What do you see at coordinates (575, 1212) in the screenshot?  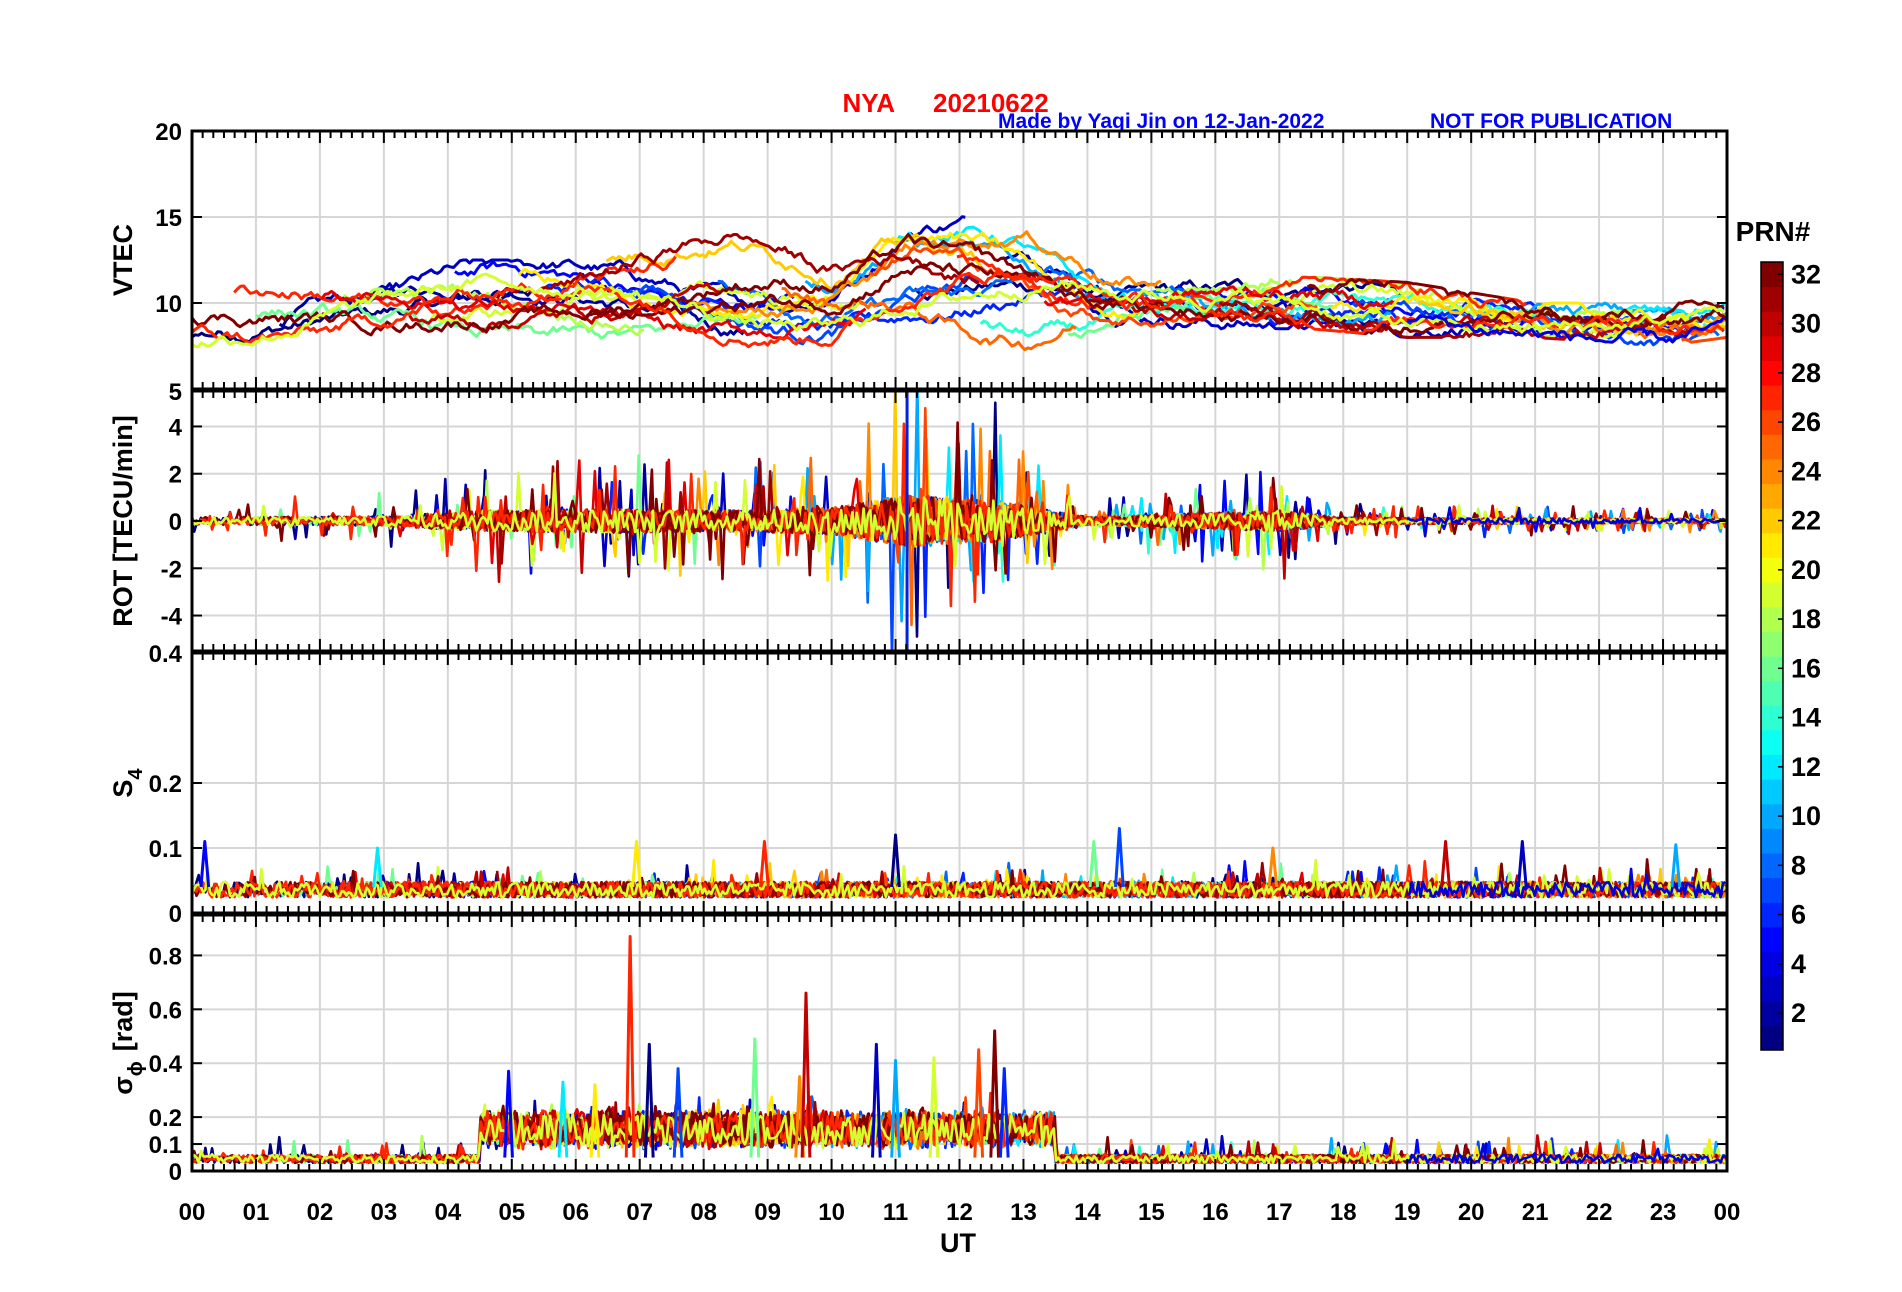 I see `x-tick-label: 06` at bounding box center [575, 1212].